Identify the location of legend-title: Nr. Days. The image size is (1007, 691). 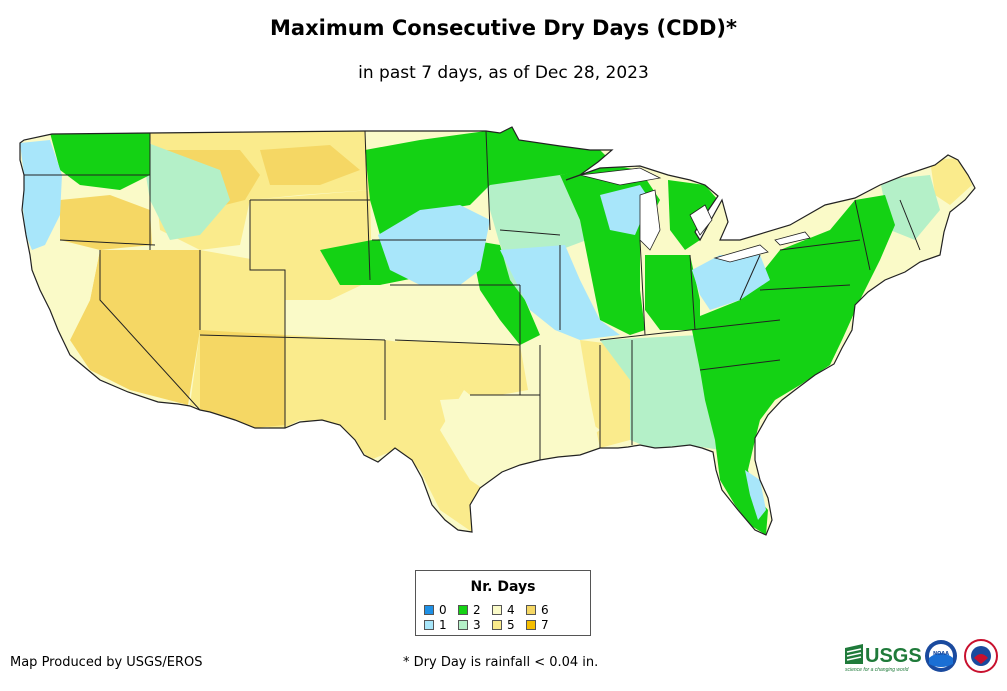
(503, 587).